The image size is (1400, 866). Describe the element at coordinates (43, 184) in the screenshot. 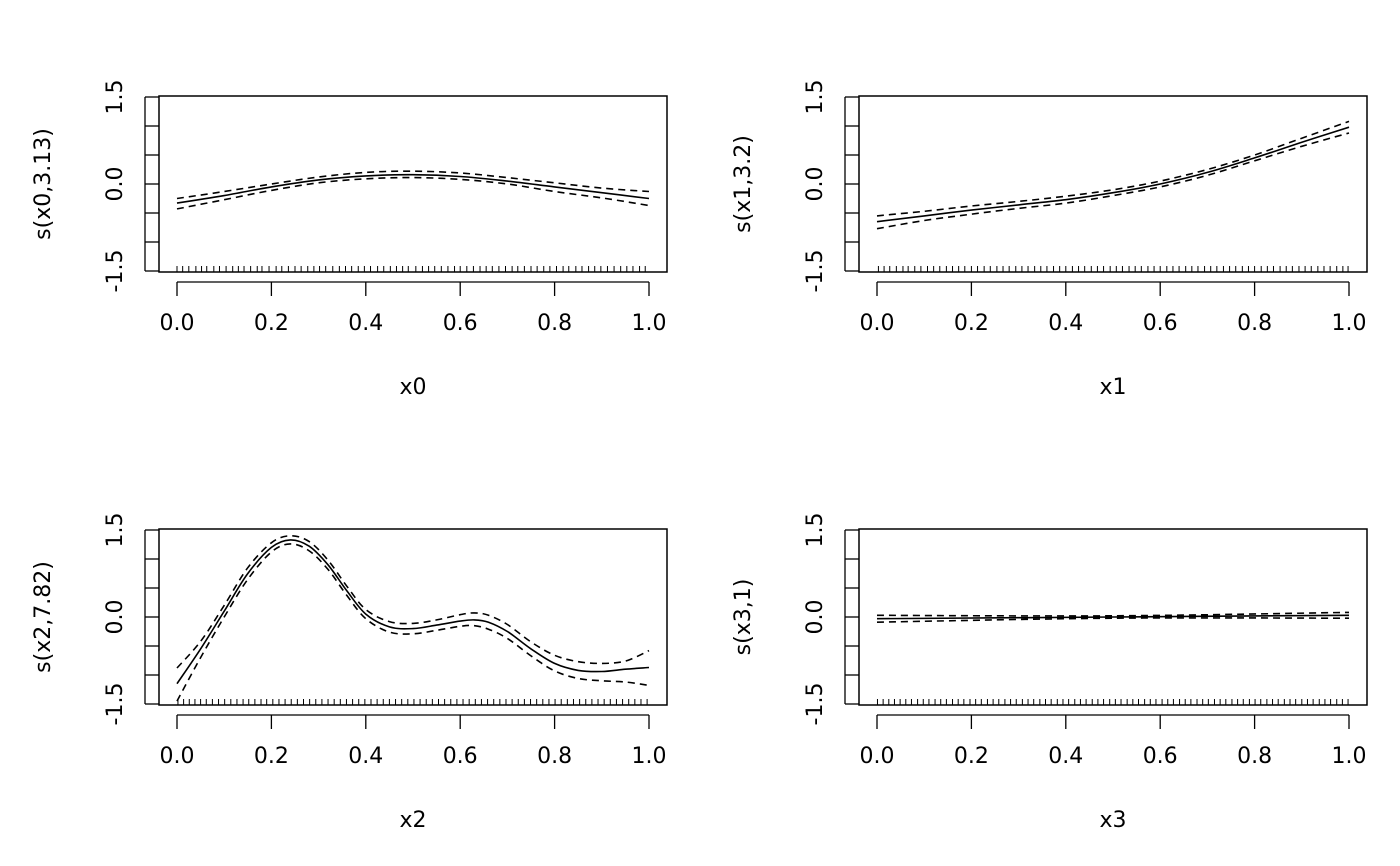

I see `y-axis-title: s(x0,3.13)` at that location.